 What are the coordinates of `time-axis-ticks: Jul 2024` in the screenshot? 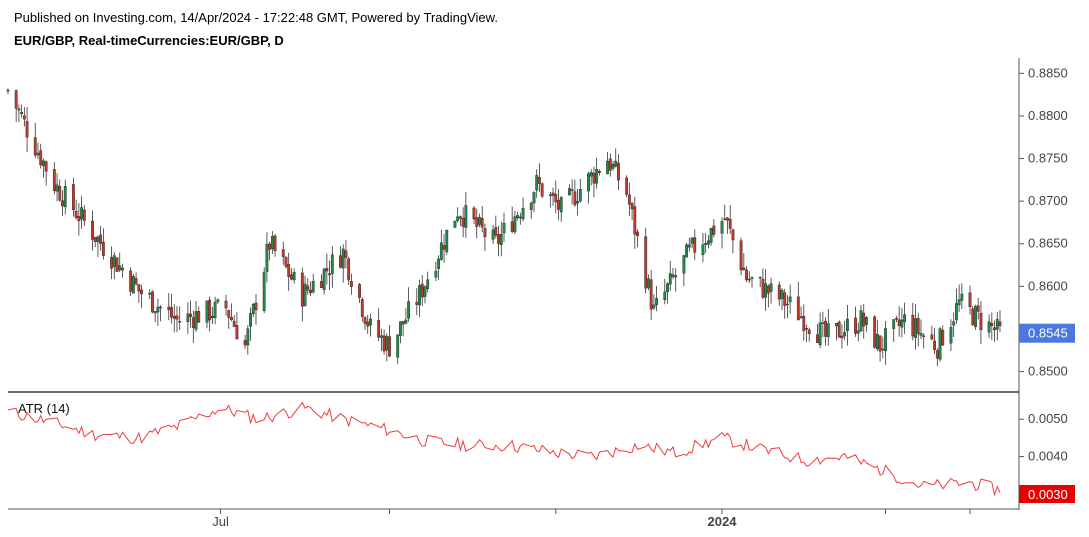 It's located at (591, 519).